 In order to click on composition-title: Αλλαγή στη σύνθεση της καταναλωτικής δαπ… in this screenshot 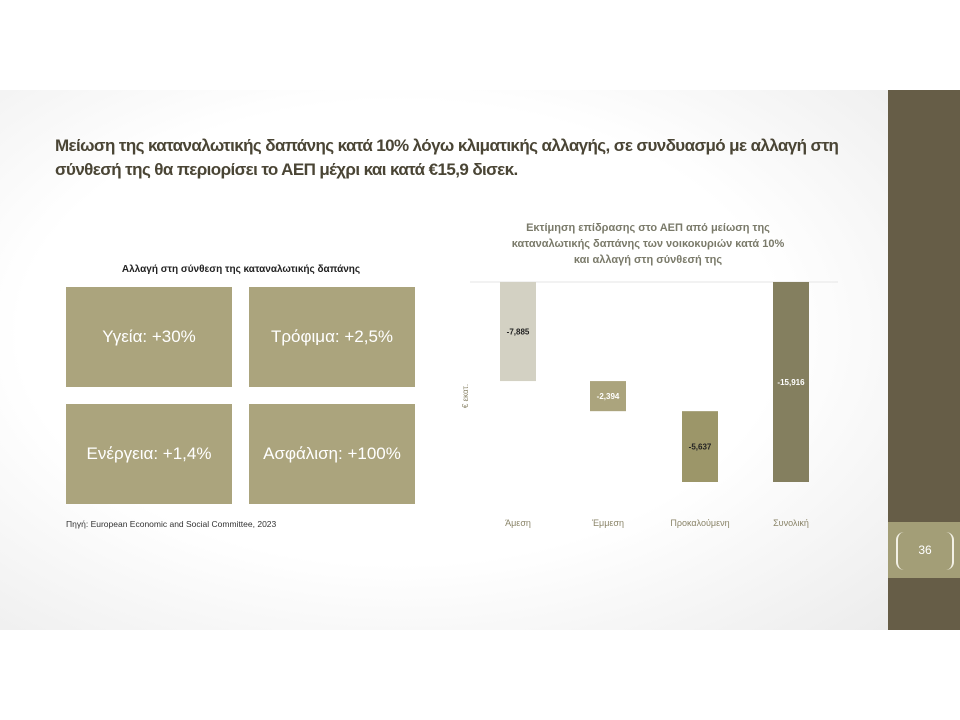, I will do `click(241, 269)`.